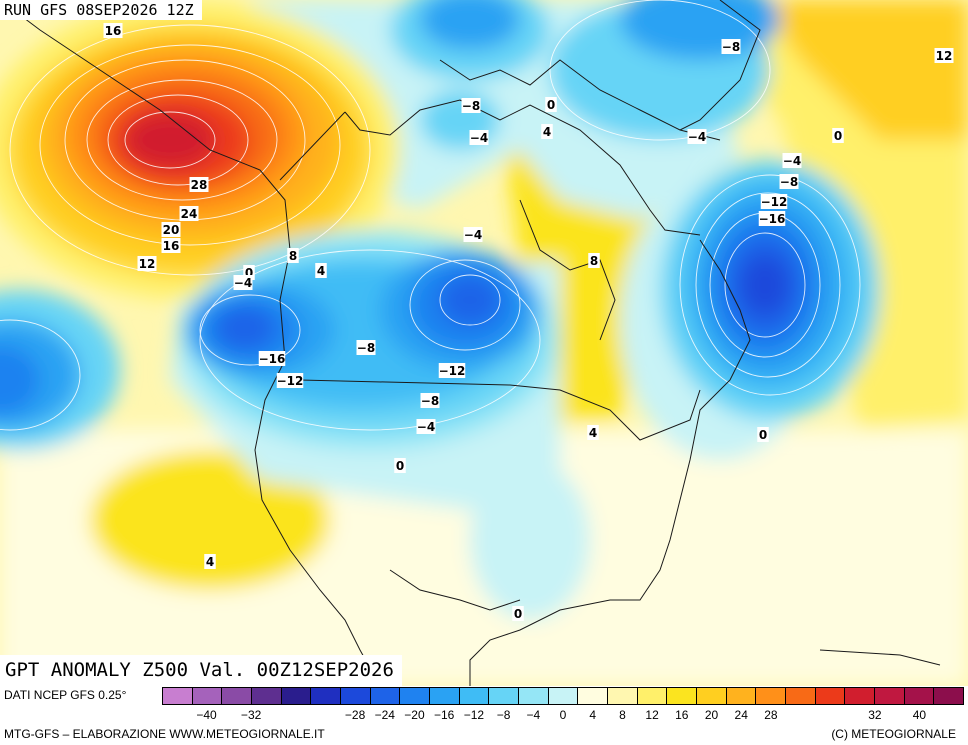  What do you see at coordinates (682, 715) in the screenshot?
I see `colorbar-tick-label: 16` at bounding box center [682, 715].